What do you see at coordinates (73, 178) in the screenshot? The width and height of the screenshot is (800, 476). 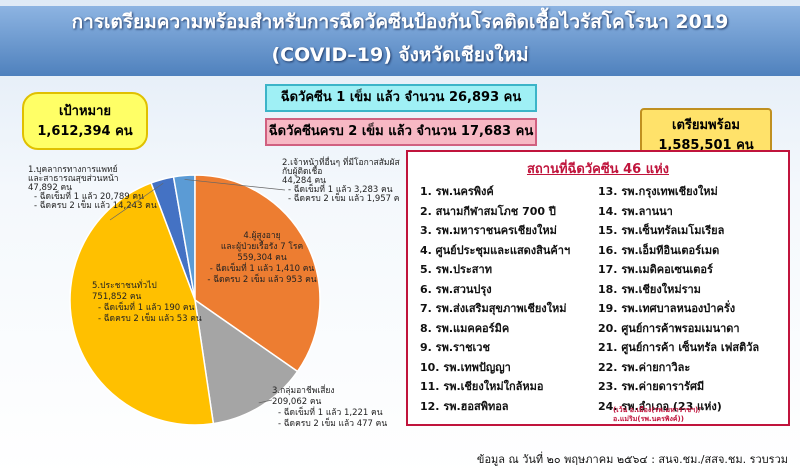 I see `slice-label: และสาธารณสุขส่วนหน้า` at bounding box center [73, 178].